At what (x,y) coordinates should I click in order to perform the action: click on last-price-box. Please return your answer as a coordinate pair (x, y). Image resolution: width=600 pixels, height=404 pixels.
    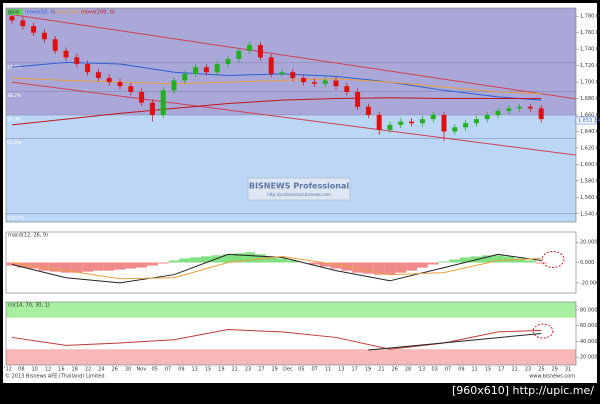
    Looking at the image, I should click on (586, 120).